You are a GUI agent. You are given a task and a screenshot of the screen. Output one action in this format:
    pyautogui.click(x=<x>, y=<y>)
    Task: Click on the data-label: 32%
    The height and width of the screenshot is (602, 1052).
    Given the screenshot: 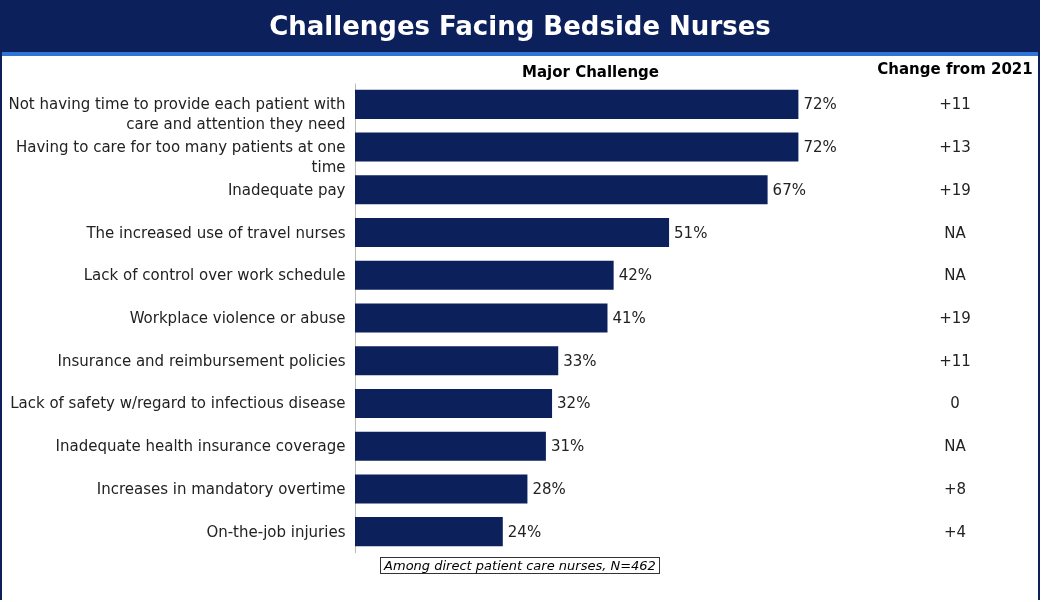 What is the action you would take?
    pyautogui.click(x=574, y=403)
    